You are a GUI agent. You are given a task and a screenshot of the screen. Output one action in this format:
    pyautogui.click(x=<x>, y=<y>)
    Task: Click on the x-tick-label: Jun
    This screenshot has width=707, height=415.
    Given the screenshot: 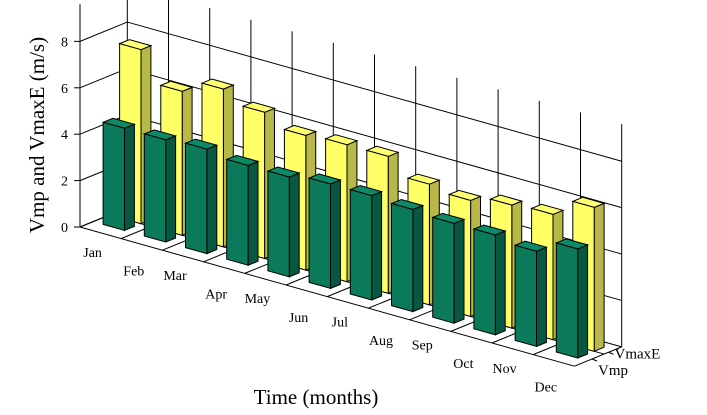 What is the action you would take?
    pyautogui.click(x=298, y=318)
    